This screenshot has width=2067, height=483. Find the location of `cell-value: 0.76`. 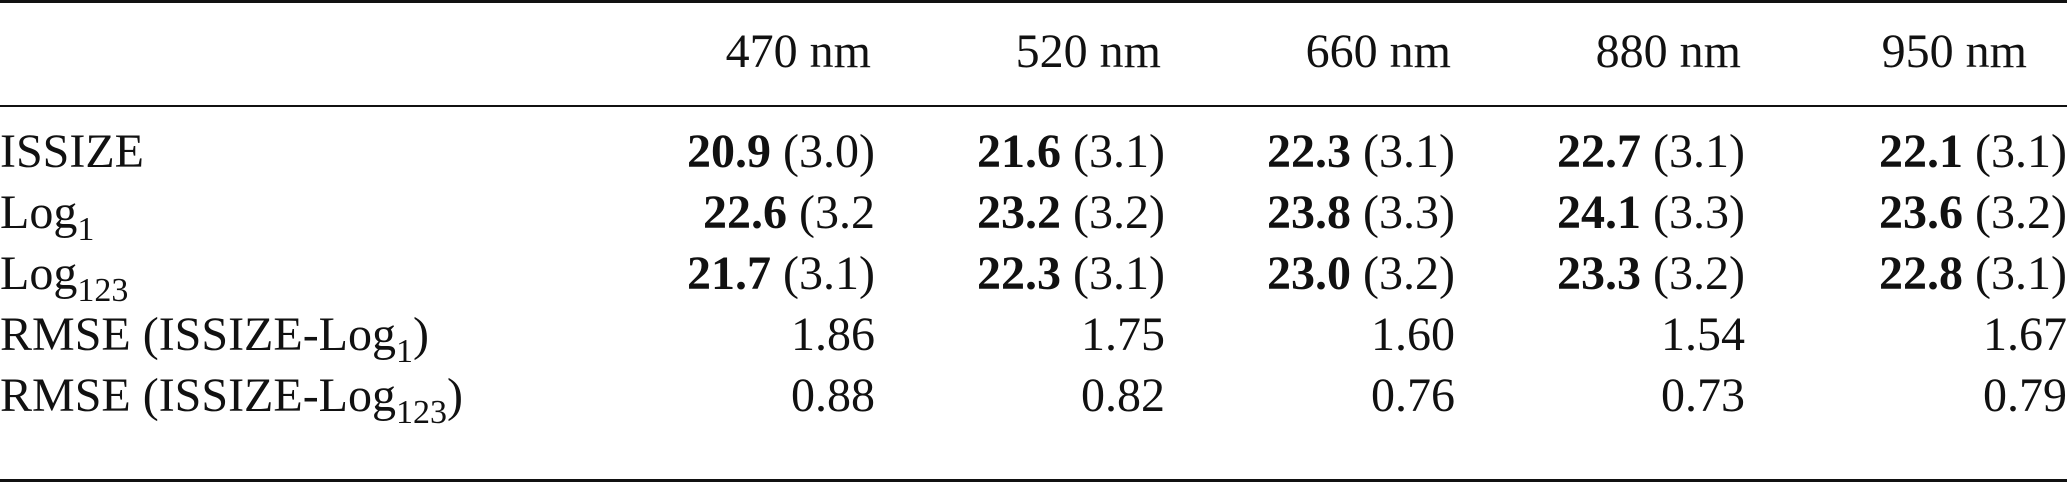

cell-value: 0.76 is located at coordinates (1413, 395).